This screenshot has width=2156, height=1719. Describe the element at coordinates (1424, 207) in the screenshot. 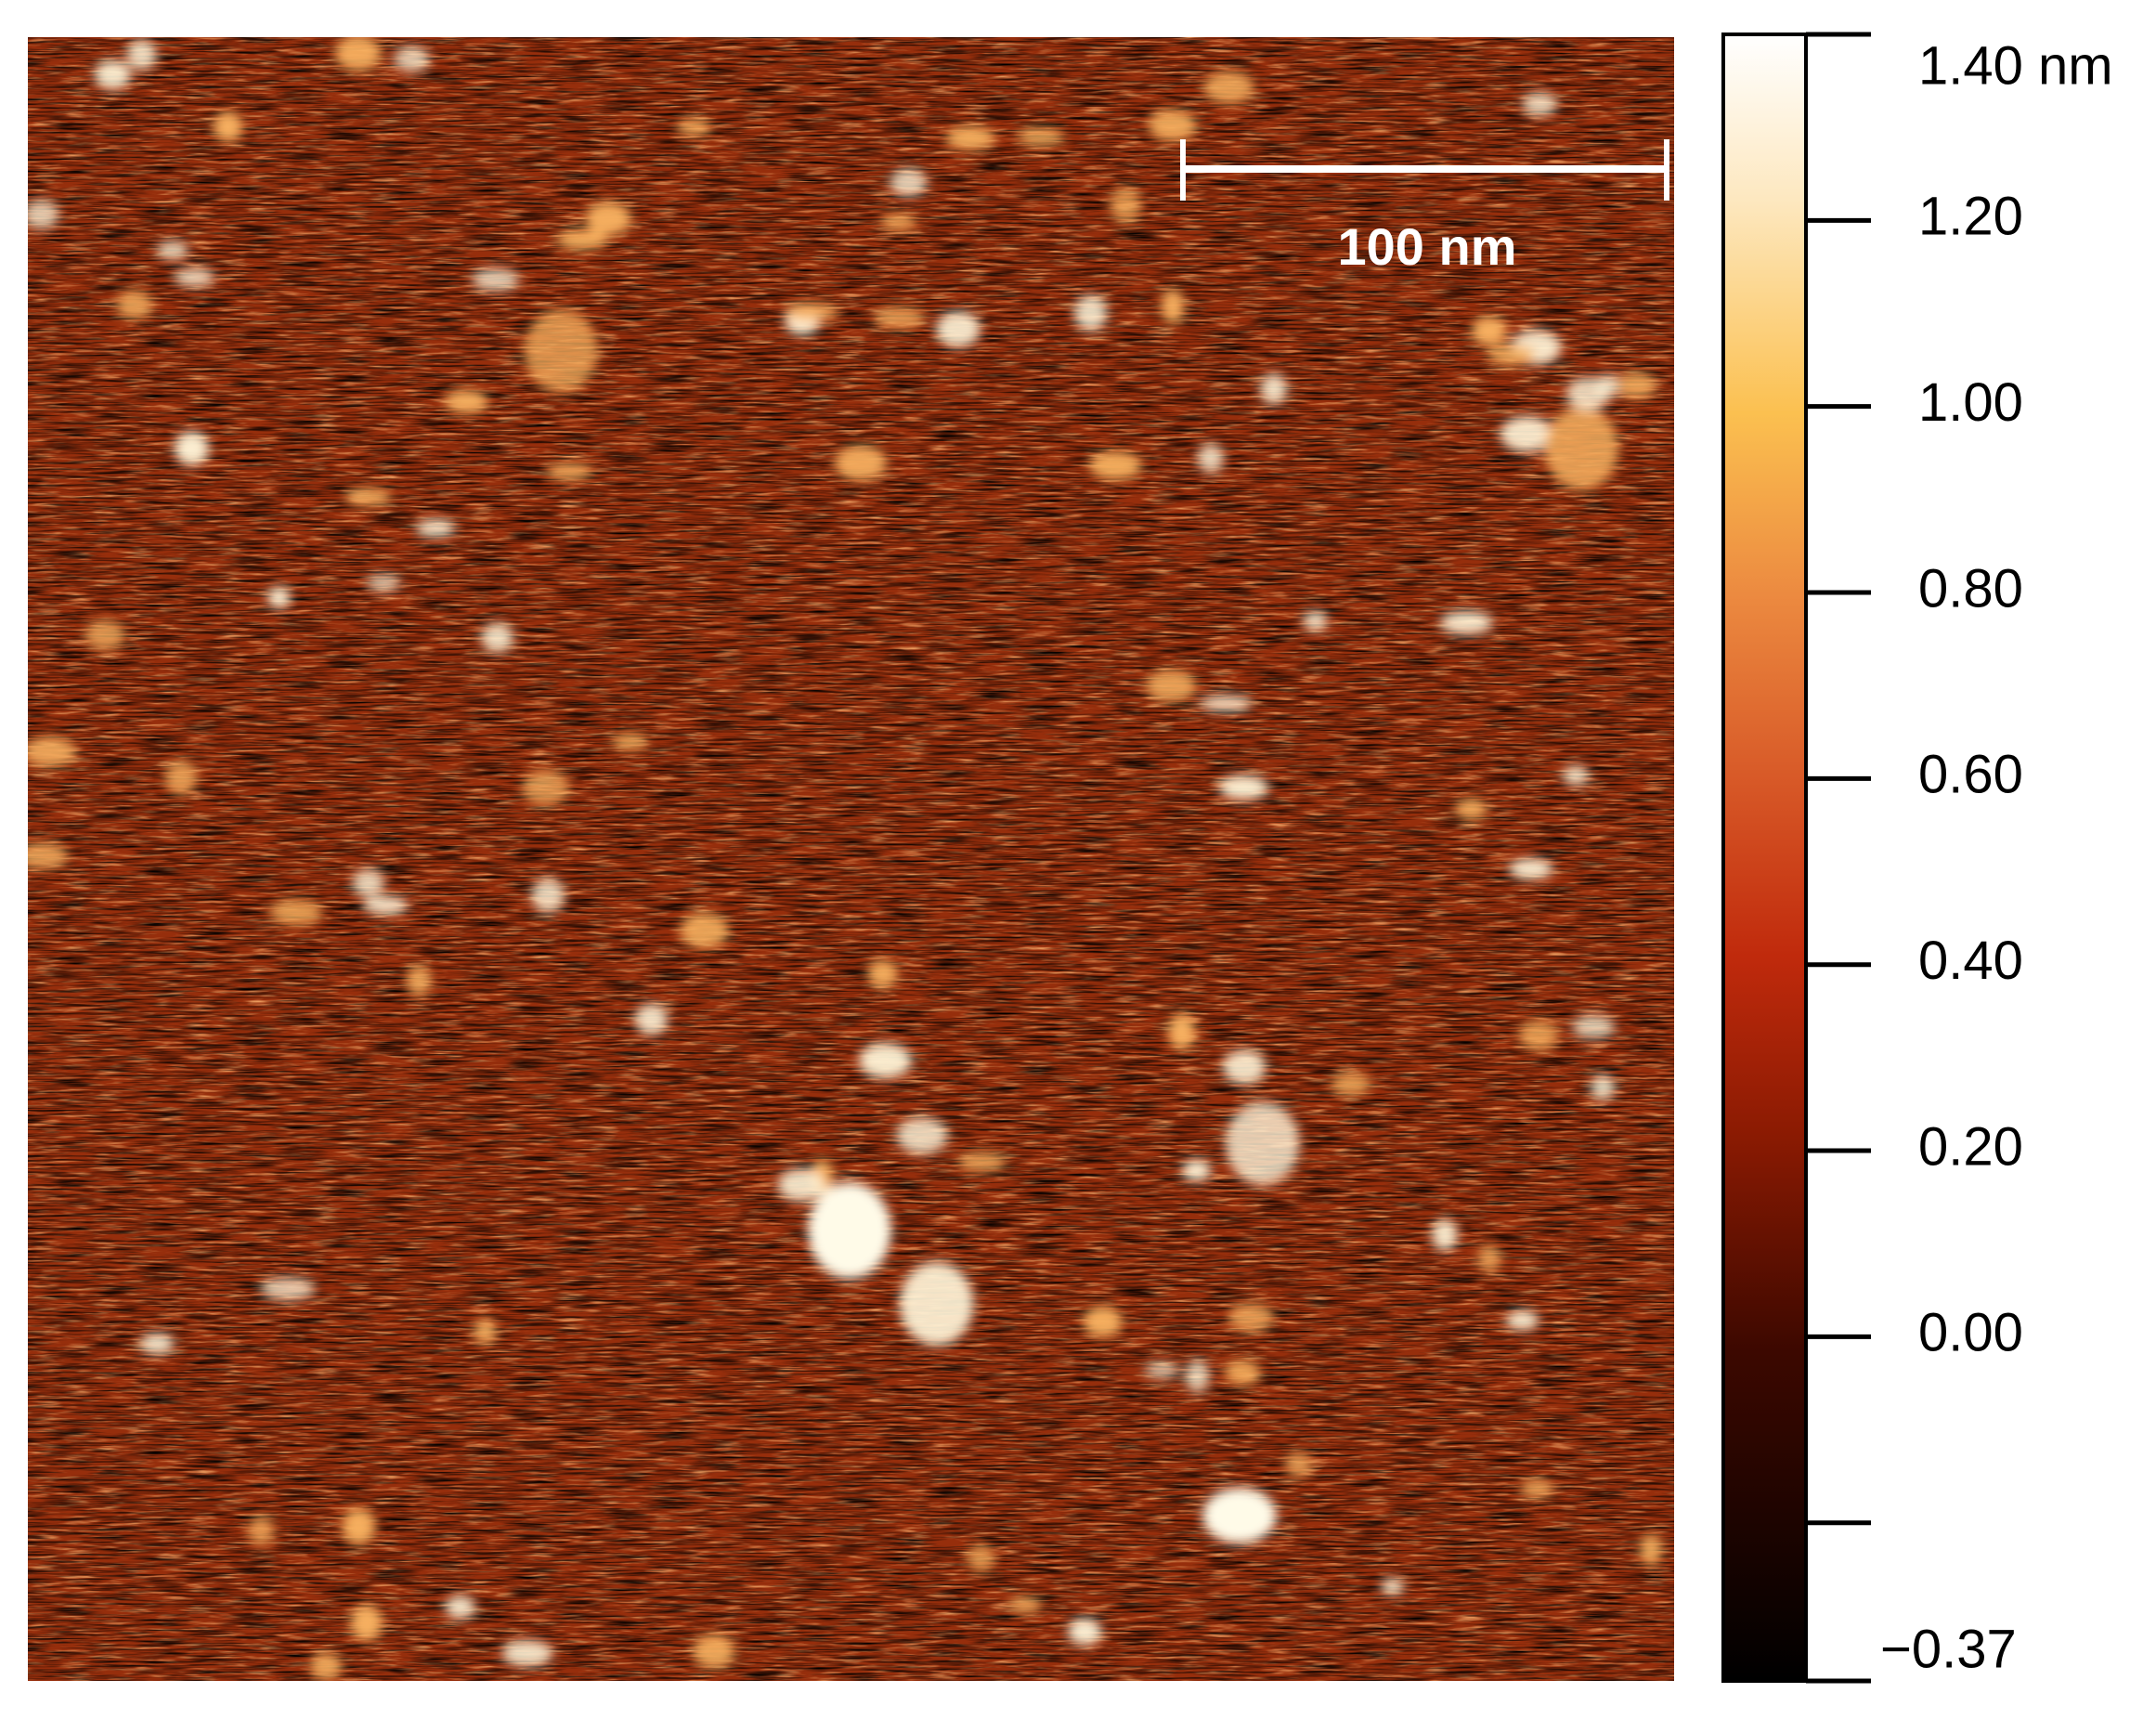

I see `scale-bar: 100 nm` at that location.